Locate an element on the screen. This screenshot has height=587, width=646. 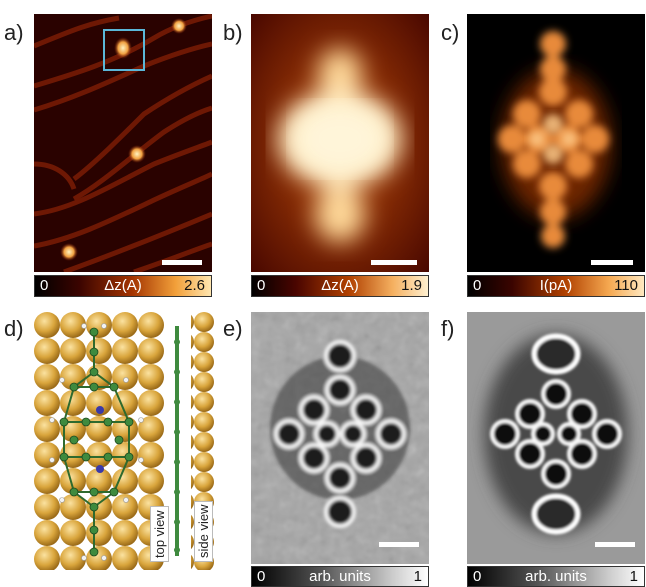
colorbar-b-unit: Δz(A) is located at coordinates (340, 285).